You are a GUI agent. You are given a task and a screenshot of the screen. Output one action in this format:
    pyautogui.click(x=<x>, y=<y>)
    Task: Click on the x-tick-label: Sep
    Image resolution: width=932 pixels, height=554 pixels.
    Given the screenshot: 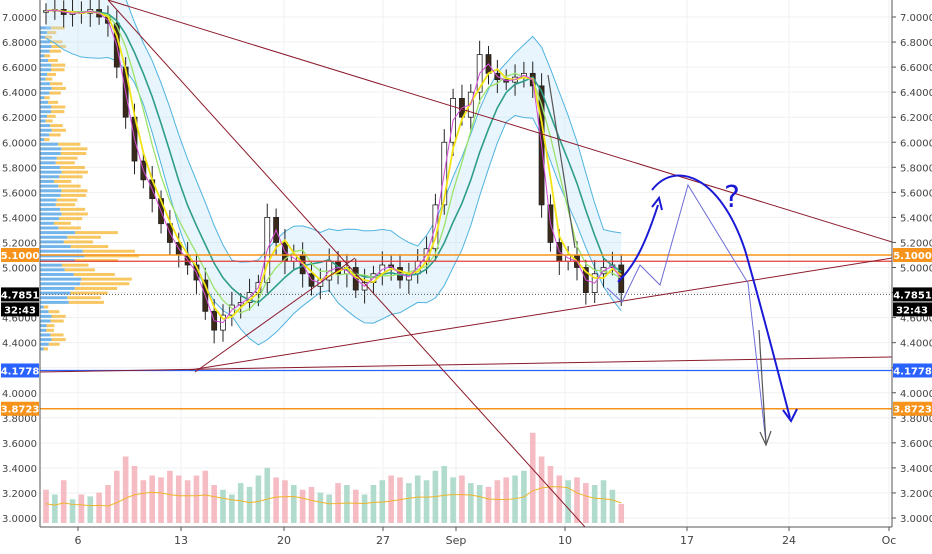 What is the action you would take?
    pyautogui.click(x=456, y=540)
    